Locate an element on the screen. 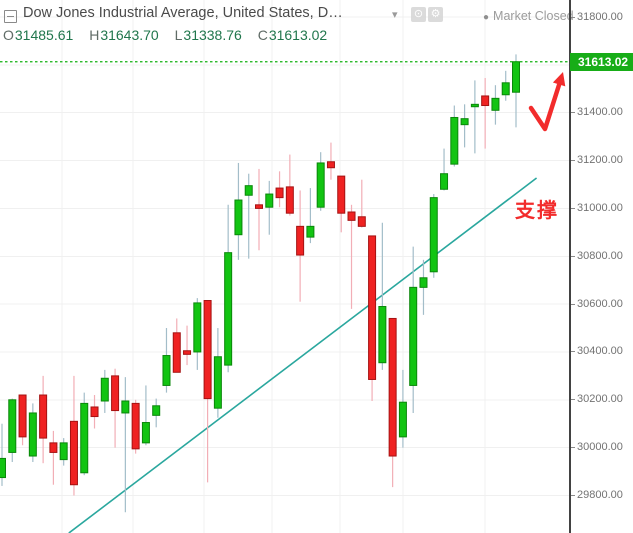 The height and width of the screenshot is (533, 633). axis-price-label: 31000.00 is located at coordinates (600, 207).